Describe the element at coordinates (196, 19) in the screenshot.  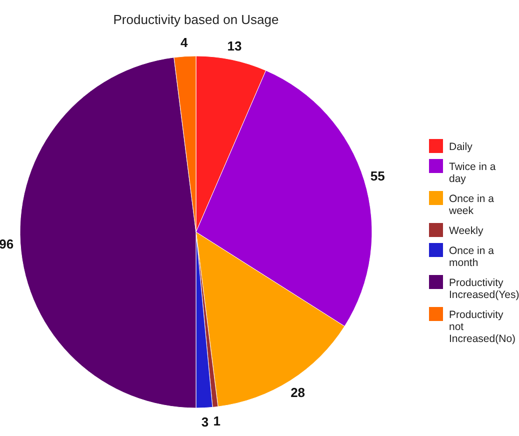
I see `chart-title: Productivity based on Usage` at that location.